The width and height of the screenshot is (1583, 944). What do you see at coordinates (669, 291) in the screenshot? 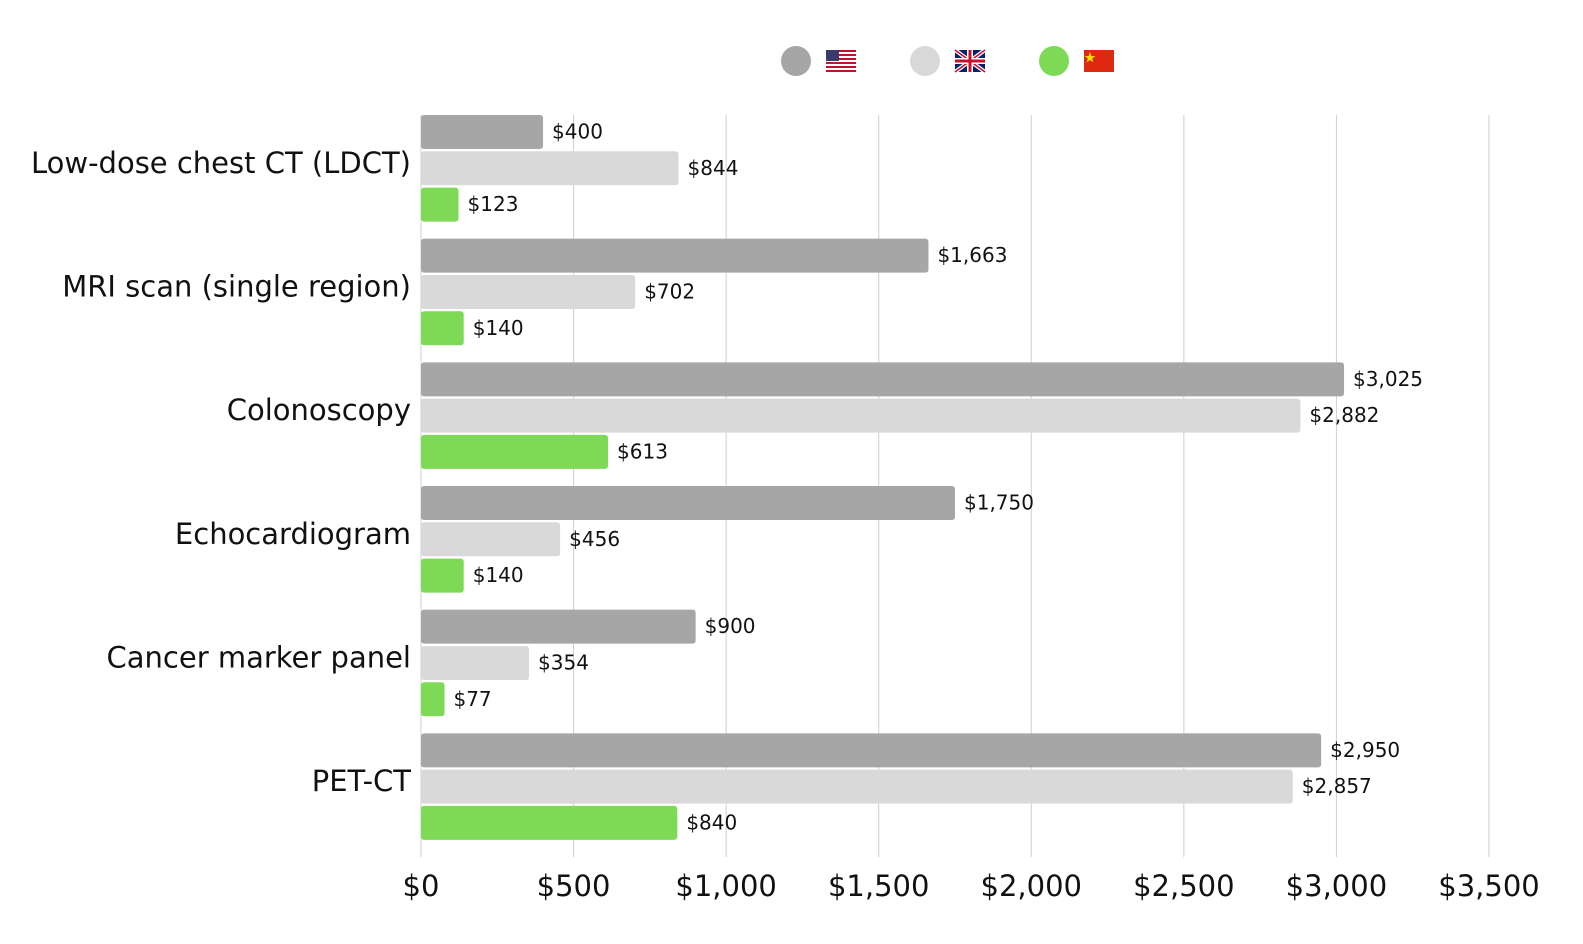
I see `value-label: $702` at bounding box center [669, 291].